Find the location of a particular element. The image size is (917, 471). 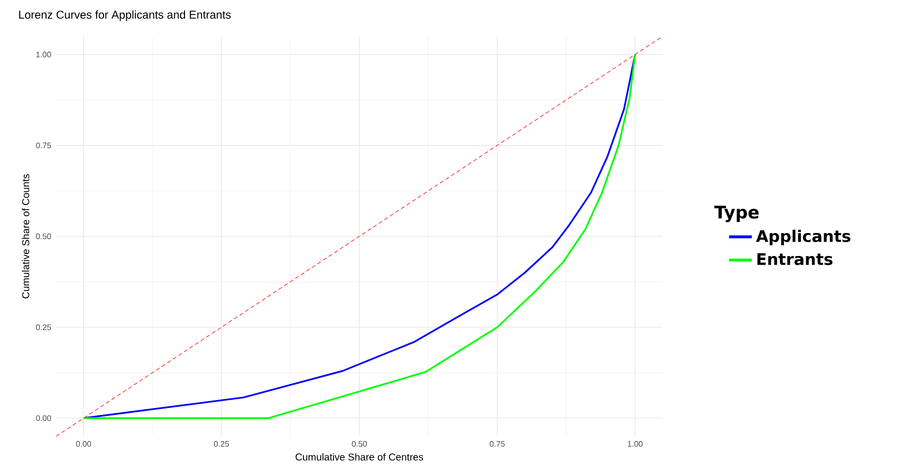

legend-label: Entrants is located at coordinates (794, 259).